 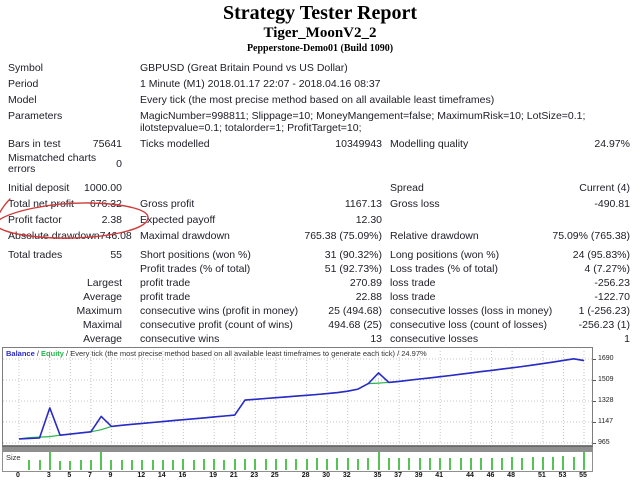 What do you see at coordinates (18, 475) in the screenshot?
I see `x-axis-label: 0` at bounding box center [18, 475].